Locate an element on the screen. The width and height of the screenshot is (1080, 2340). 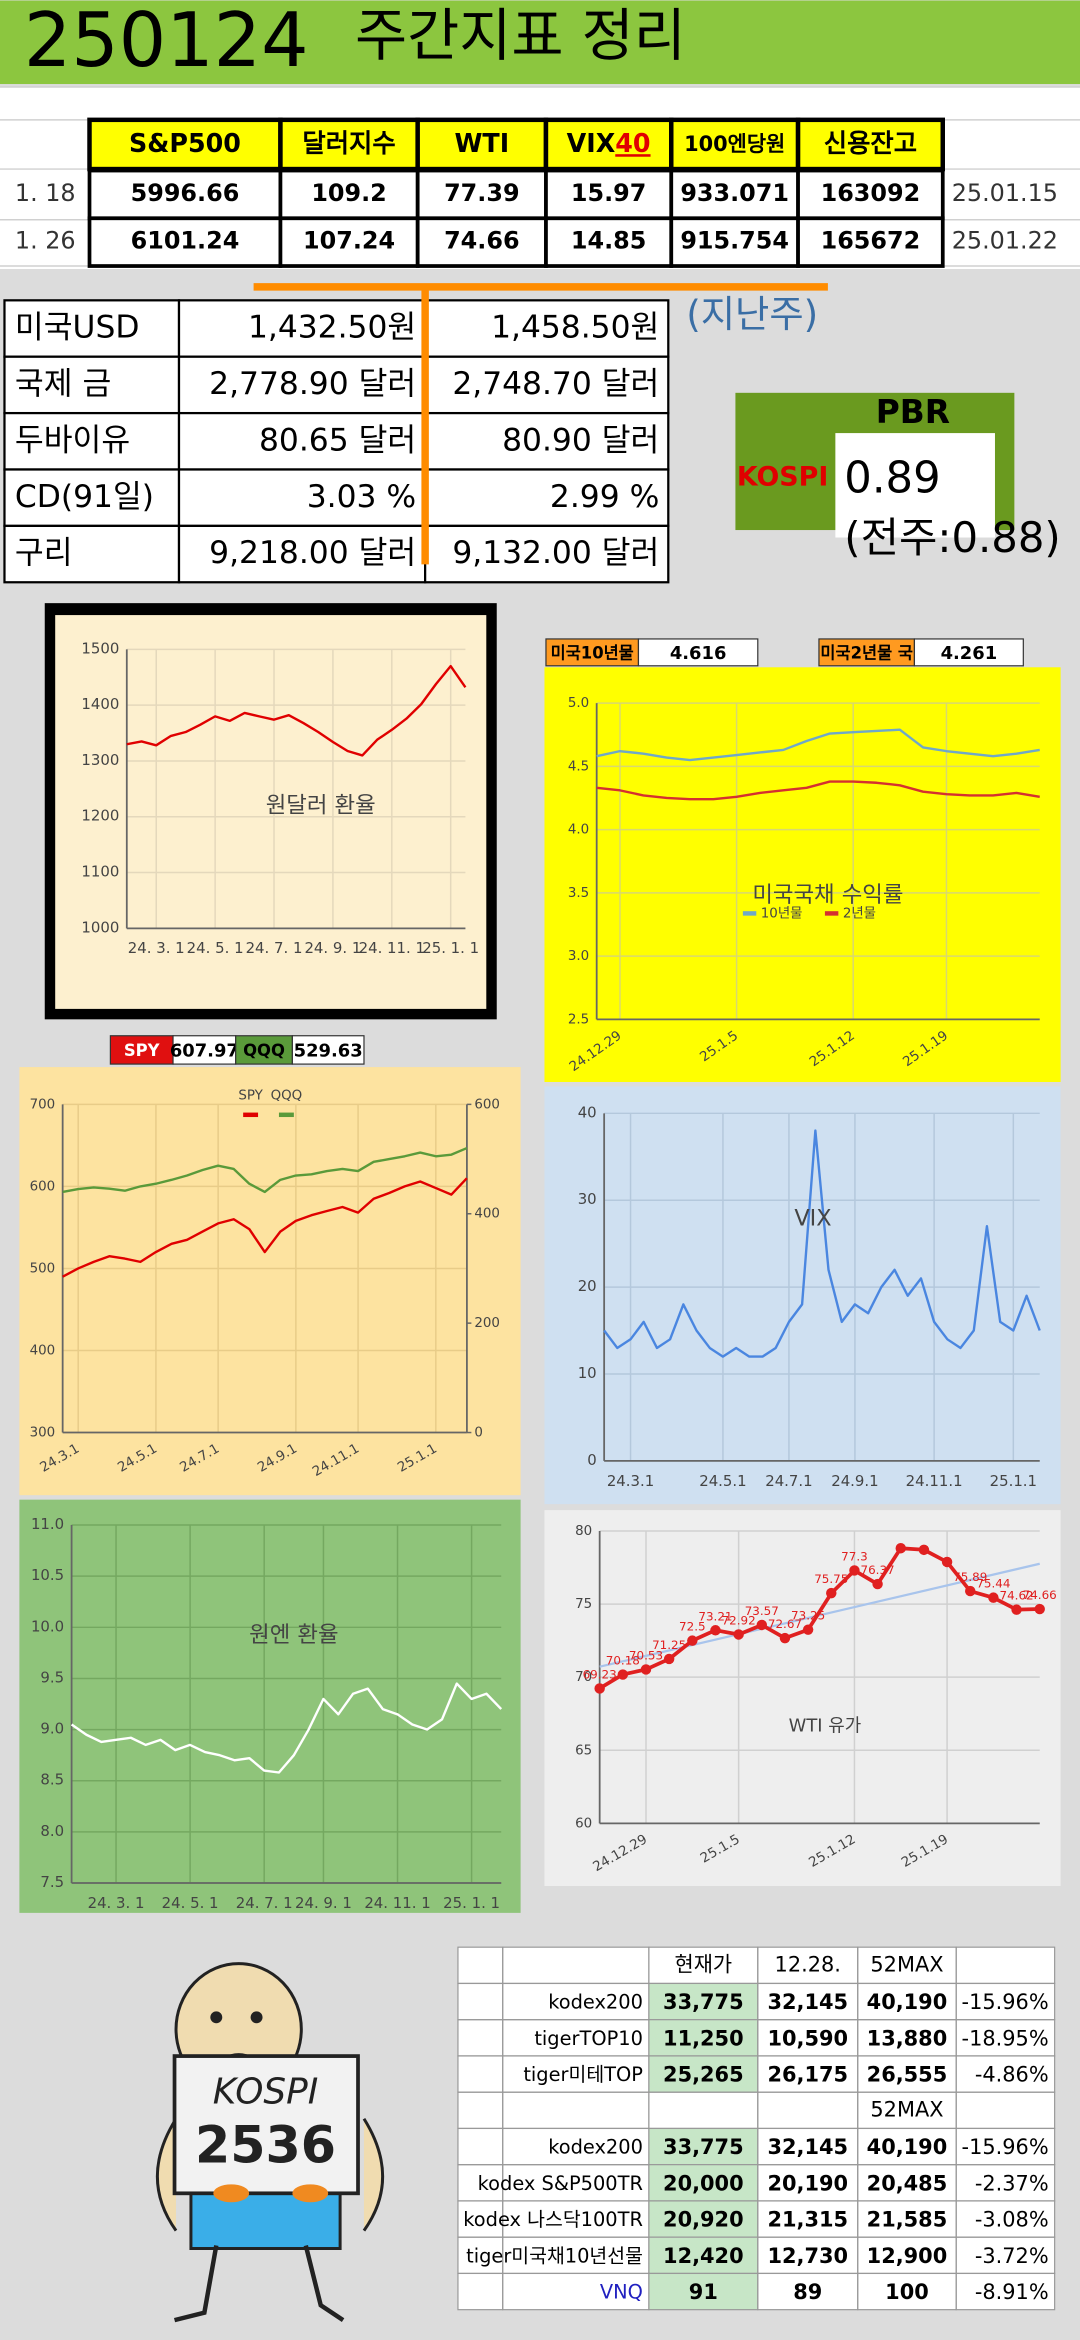
cell-value: 12,730 is located at coordinates (807, 2256).